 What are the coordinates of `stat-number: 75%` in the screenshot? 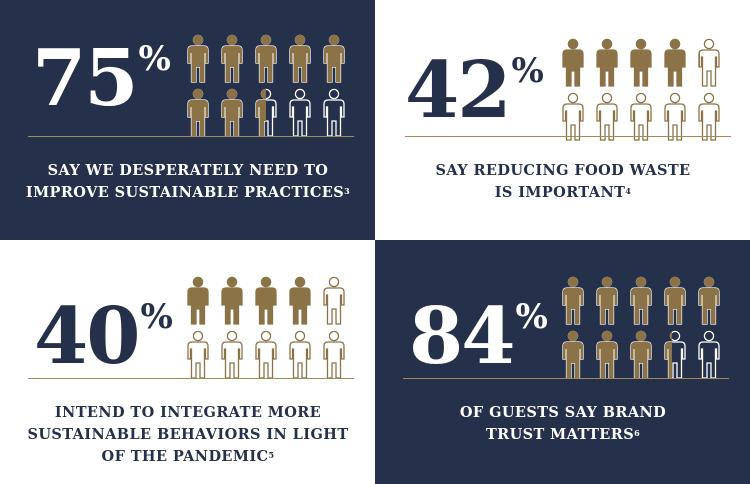 It's located at (101, 78).